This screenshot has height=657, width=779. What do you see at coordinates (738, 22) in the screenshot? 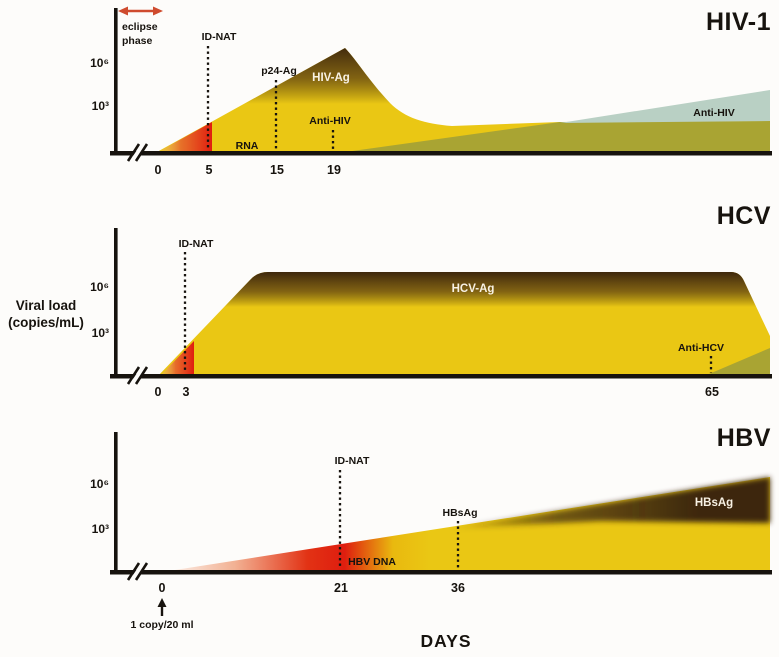
I see `hiv1-title: HIV-1` at bounding box center [738, 22].